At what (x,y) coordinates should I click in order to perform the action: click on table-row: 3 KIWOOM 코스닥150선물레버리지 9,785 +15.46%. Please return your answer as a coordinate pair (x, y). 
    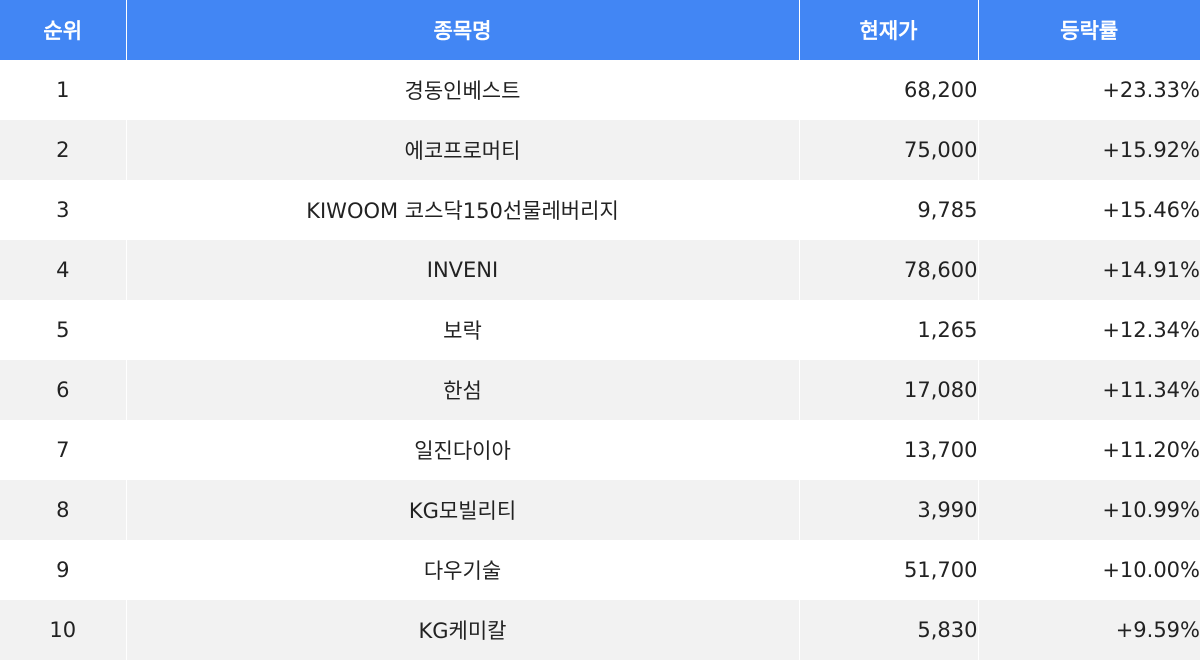
    Looking at the image, I should click on (600, 210).